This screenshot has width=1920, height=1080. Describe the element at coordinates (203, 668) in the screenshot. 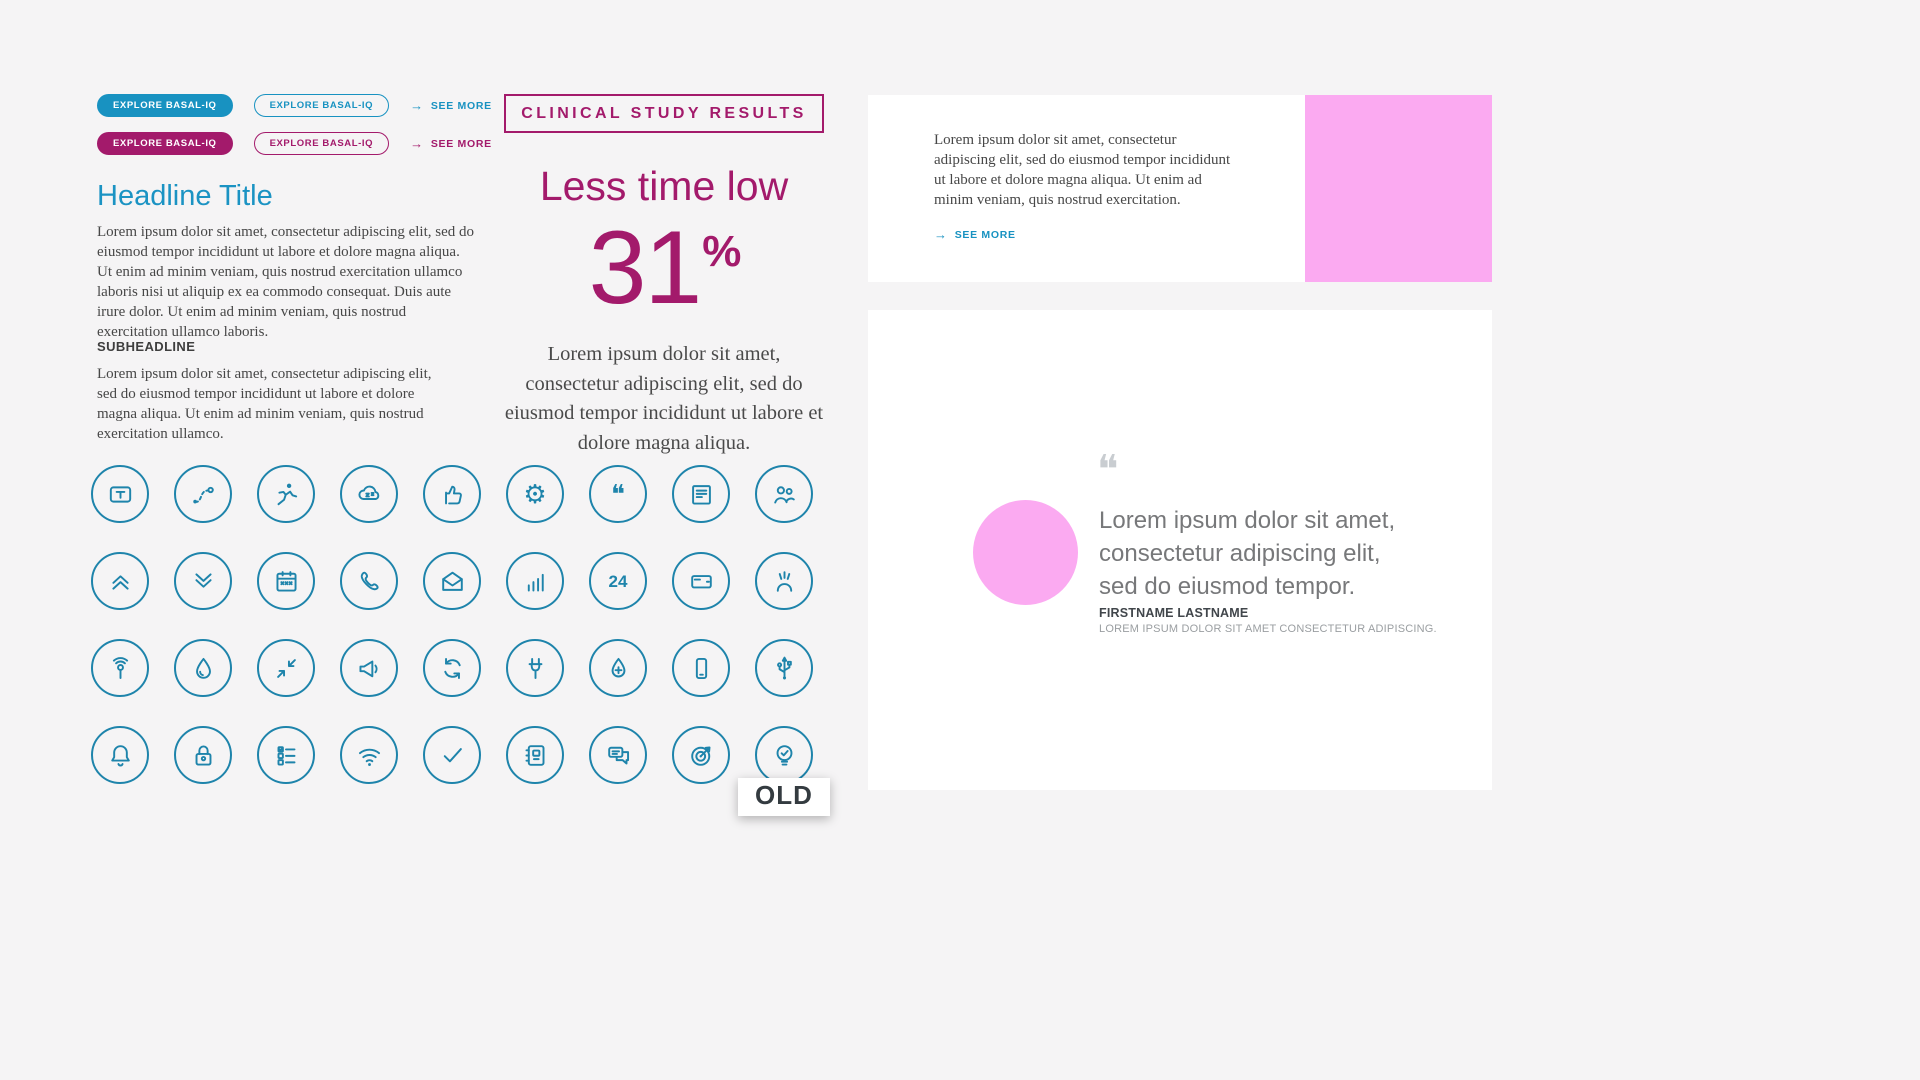

I see `water-drop-icon` at that location.